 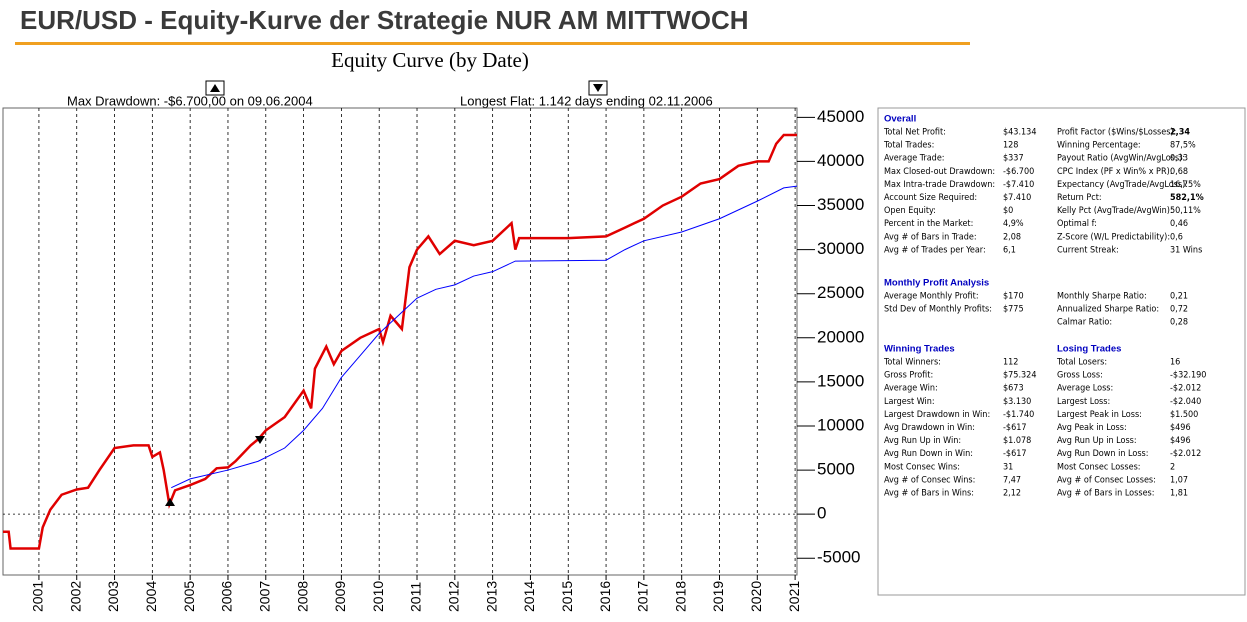 I want to click on stat-value: 31 Wins, so click(x=1186, y=250).